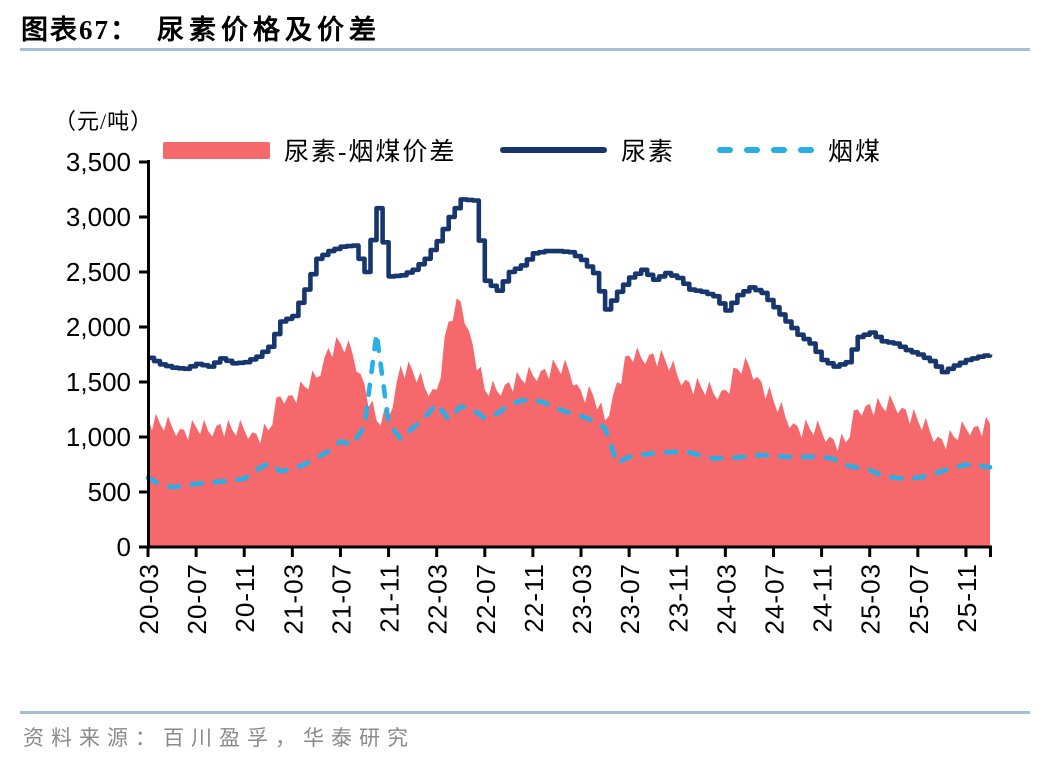  What do you see at coordinates (197, 599) in the screenshot?
I see `x-axis-tick-label: 20-07` at bounding box center [197, 599].